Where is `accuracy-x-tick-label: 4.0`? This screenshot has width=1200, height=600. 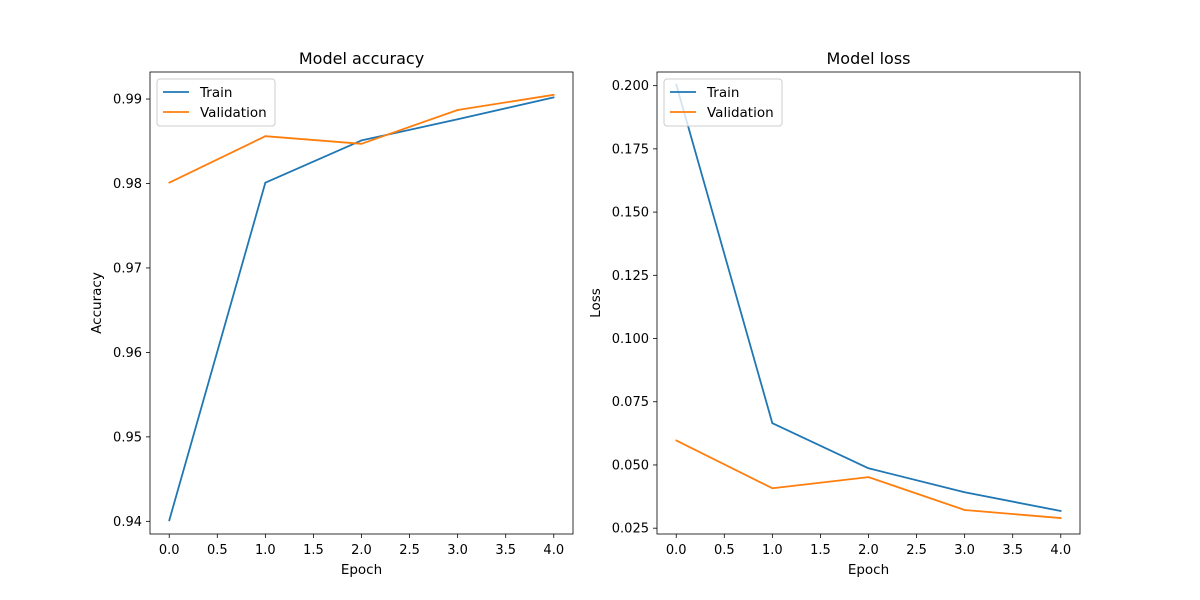
accuracy-x-tick-label: 4.0 is located at coordinates (553, 550).